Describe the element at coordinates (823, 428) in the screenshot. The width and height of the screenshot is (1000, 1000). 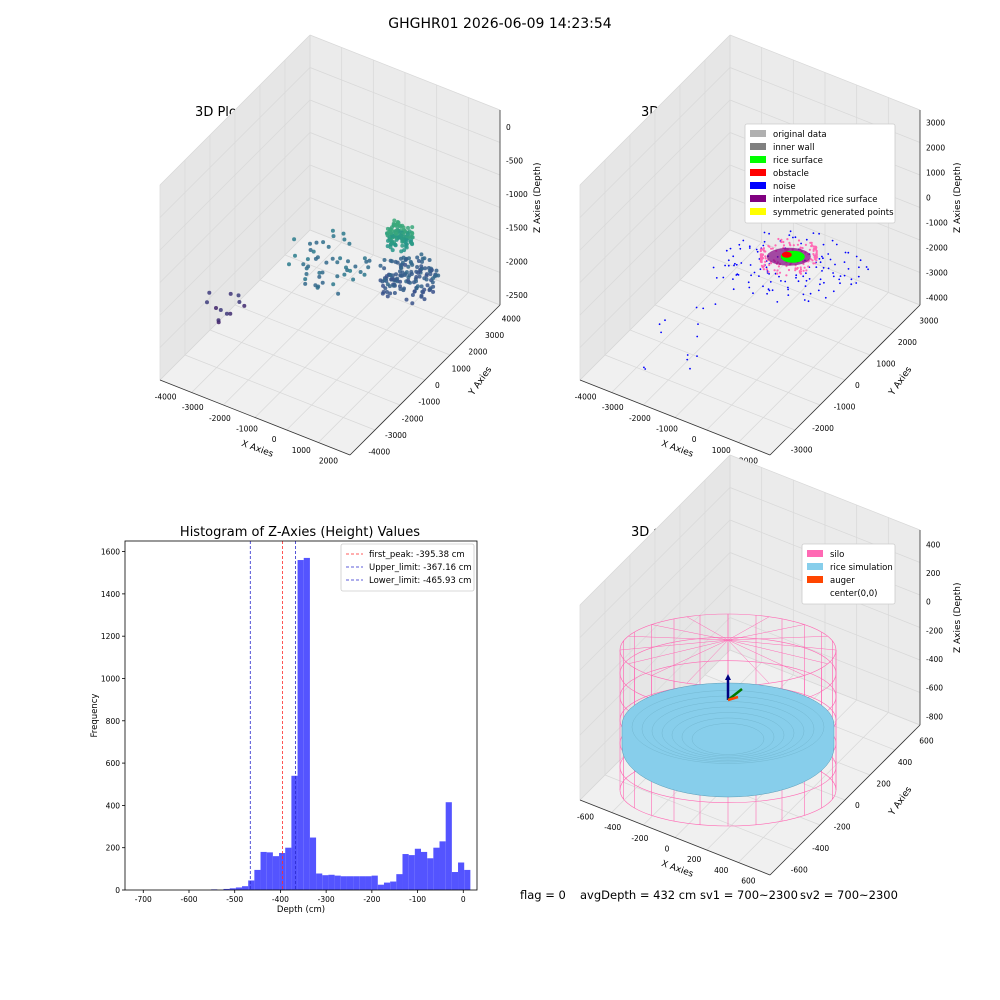
I see `y-tick-label: -2000` at that location.